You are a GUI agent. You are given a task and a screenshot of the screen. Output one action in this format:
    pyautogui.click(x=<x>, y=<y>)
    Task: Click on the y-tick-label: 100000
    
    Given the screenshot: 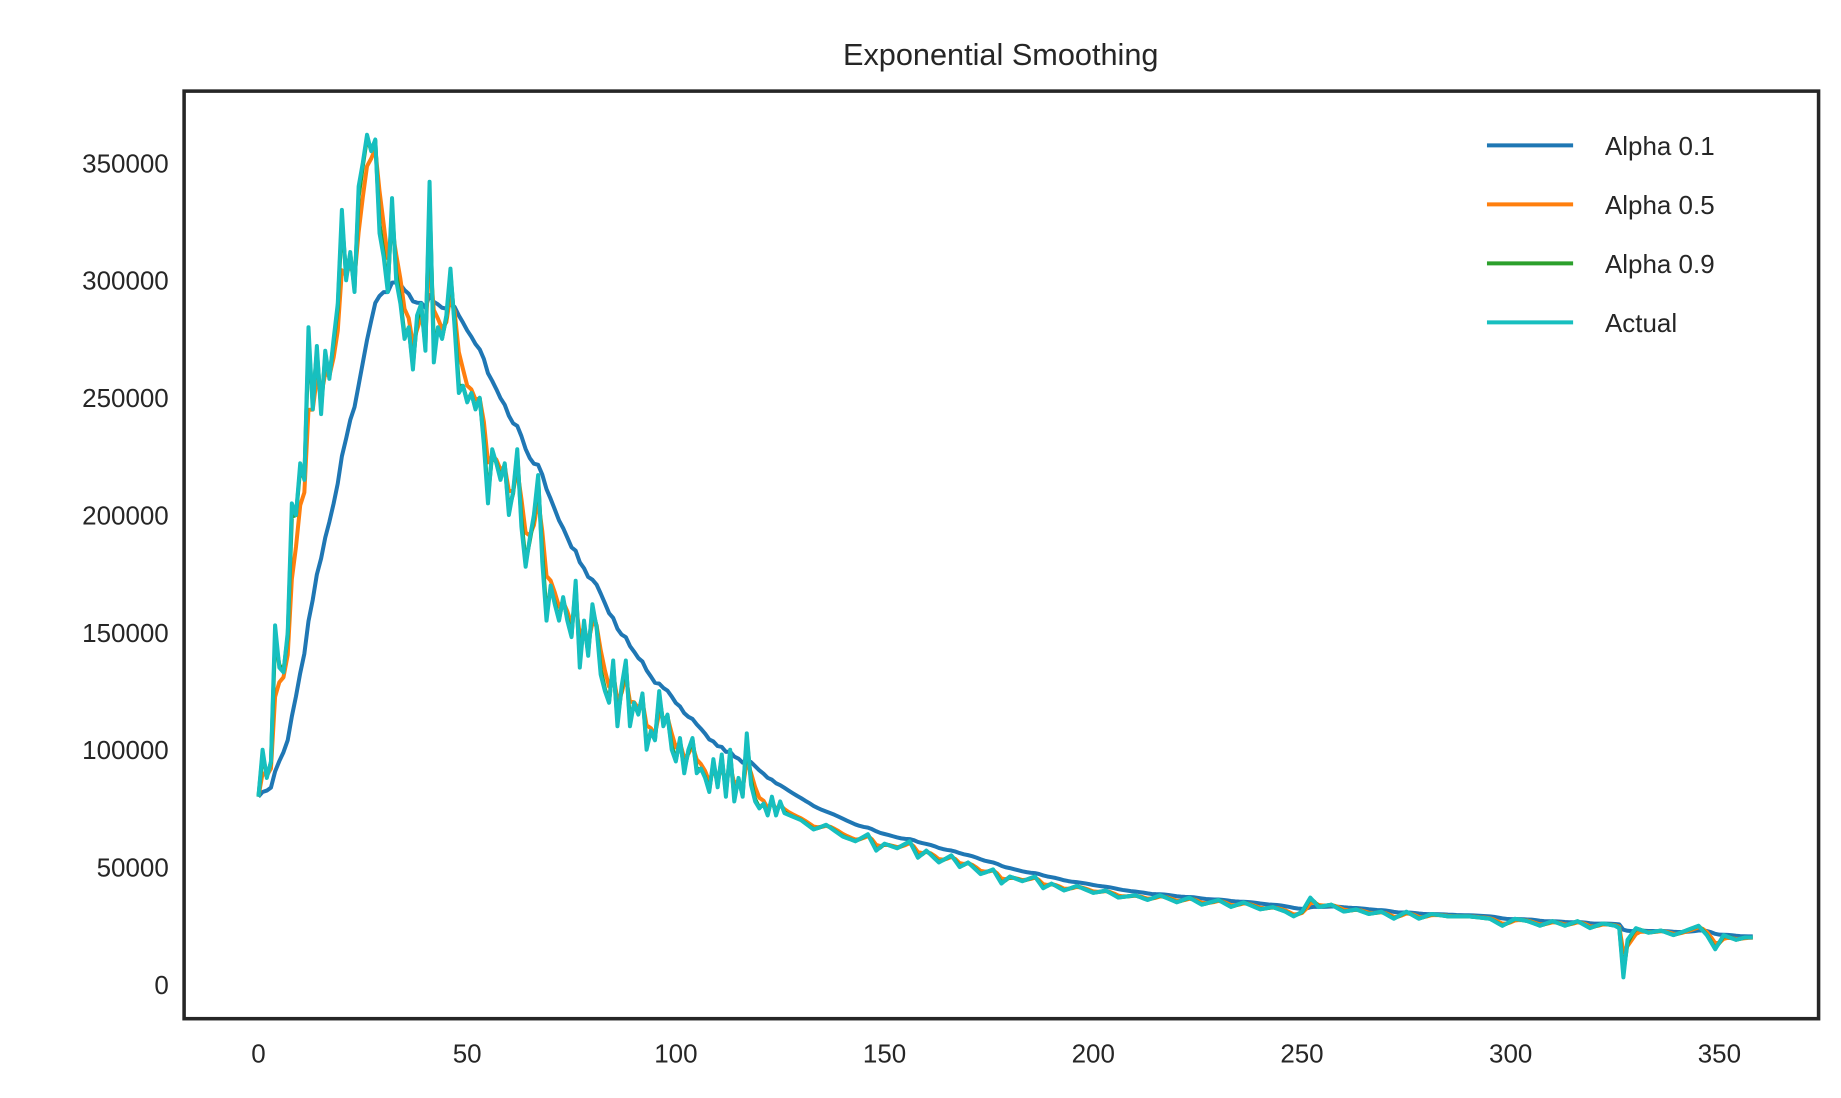 What is the action you would take?
    pyautogui.click(x=125, y=750)
    